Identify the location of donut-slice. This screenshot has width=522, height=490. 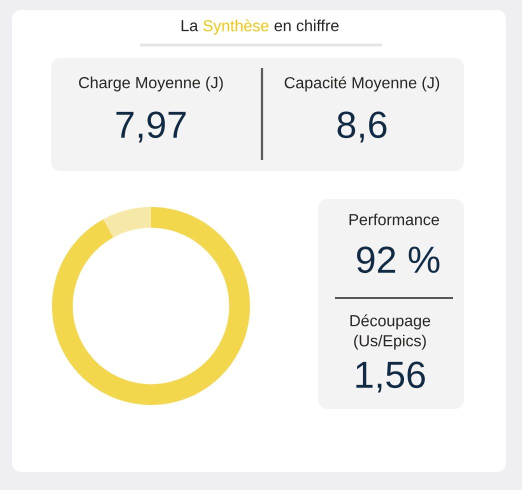
(127, 222).